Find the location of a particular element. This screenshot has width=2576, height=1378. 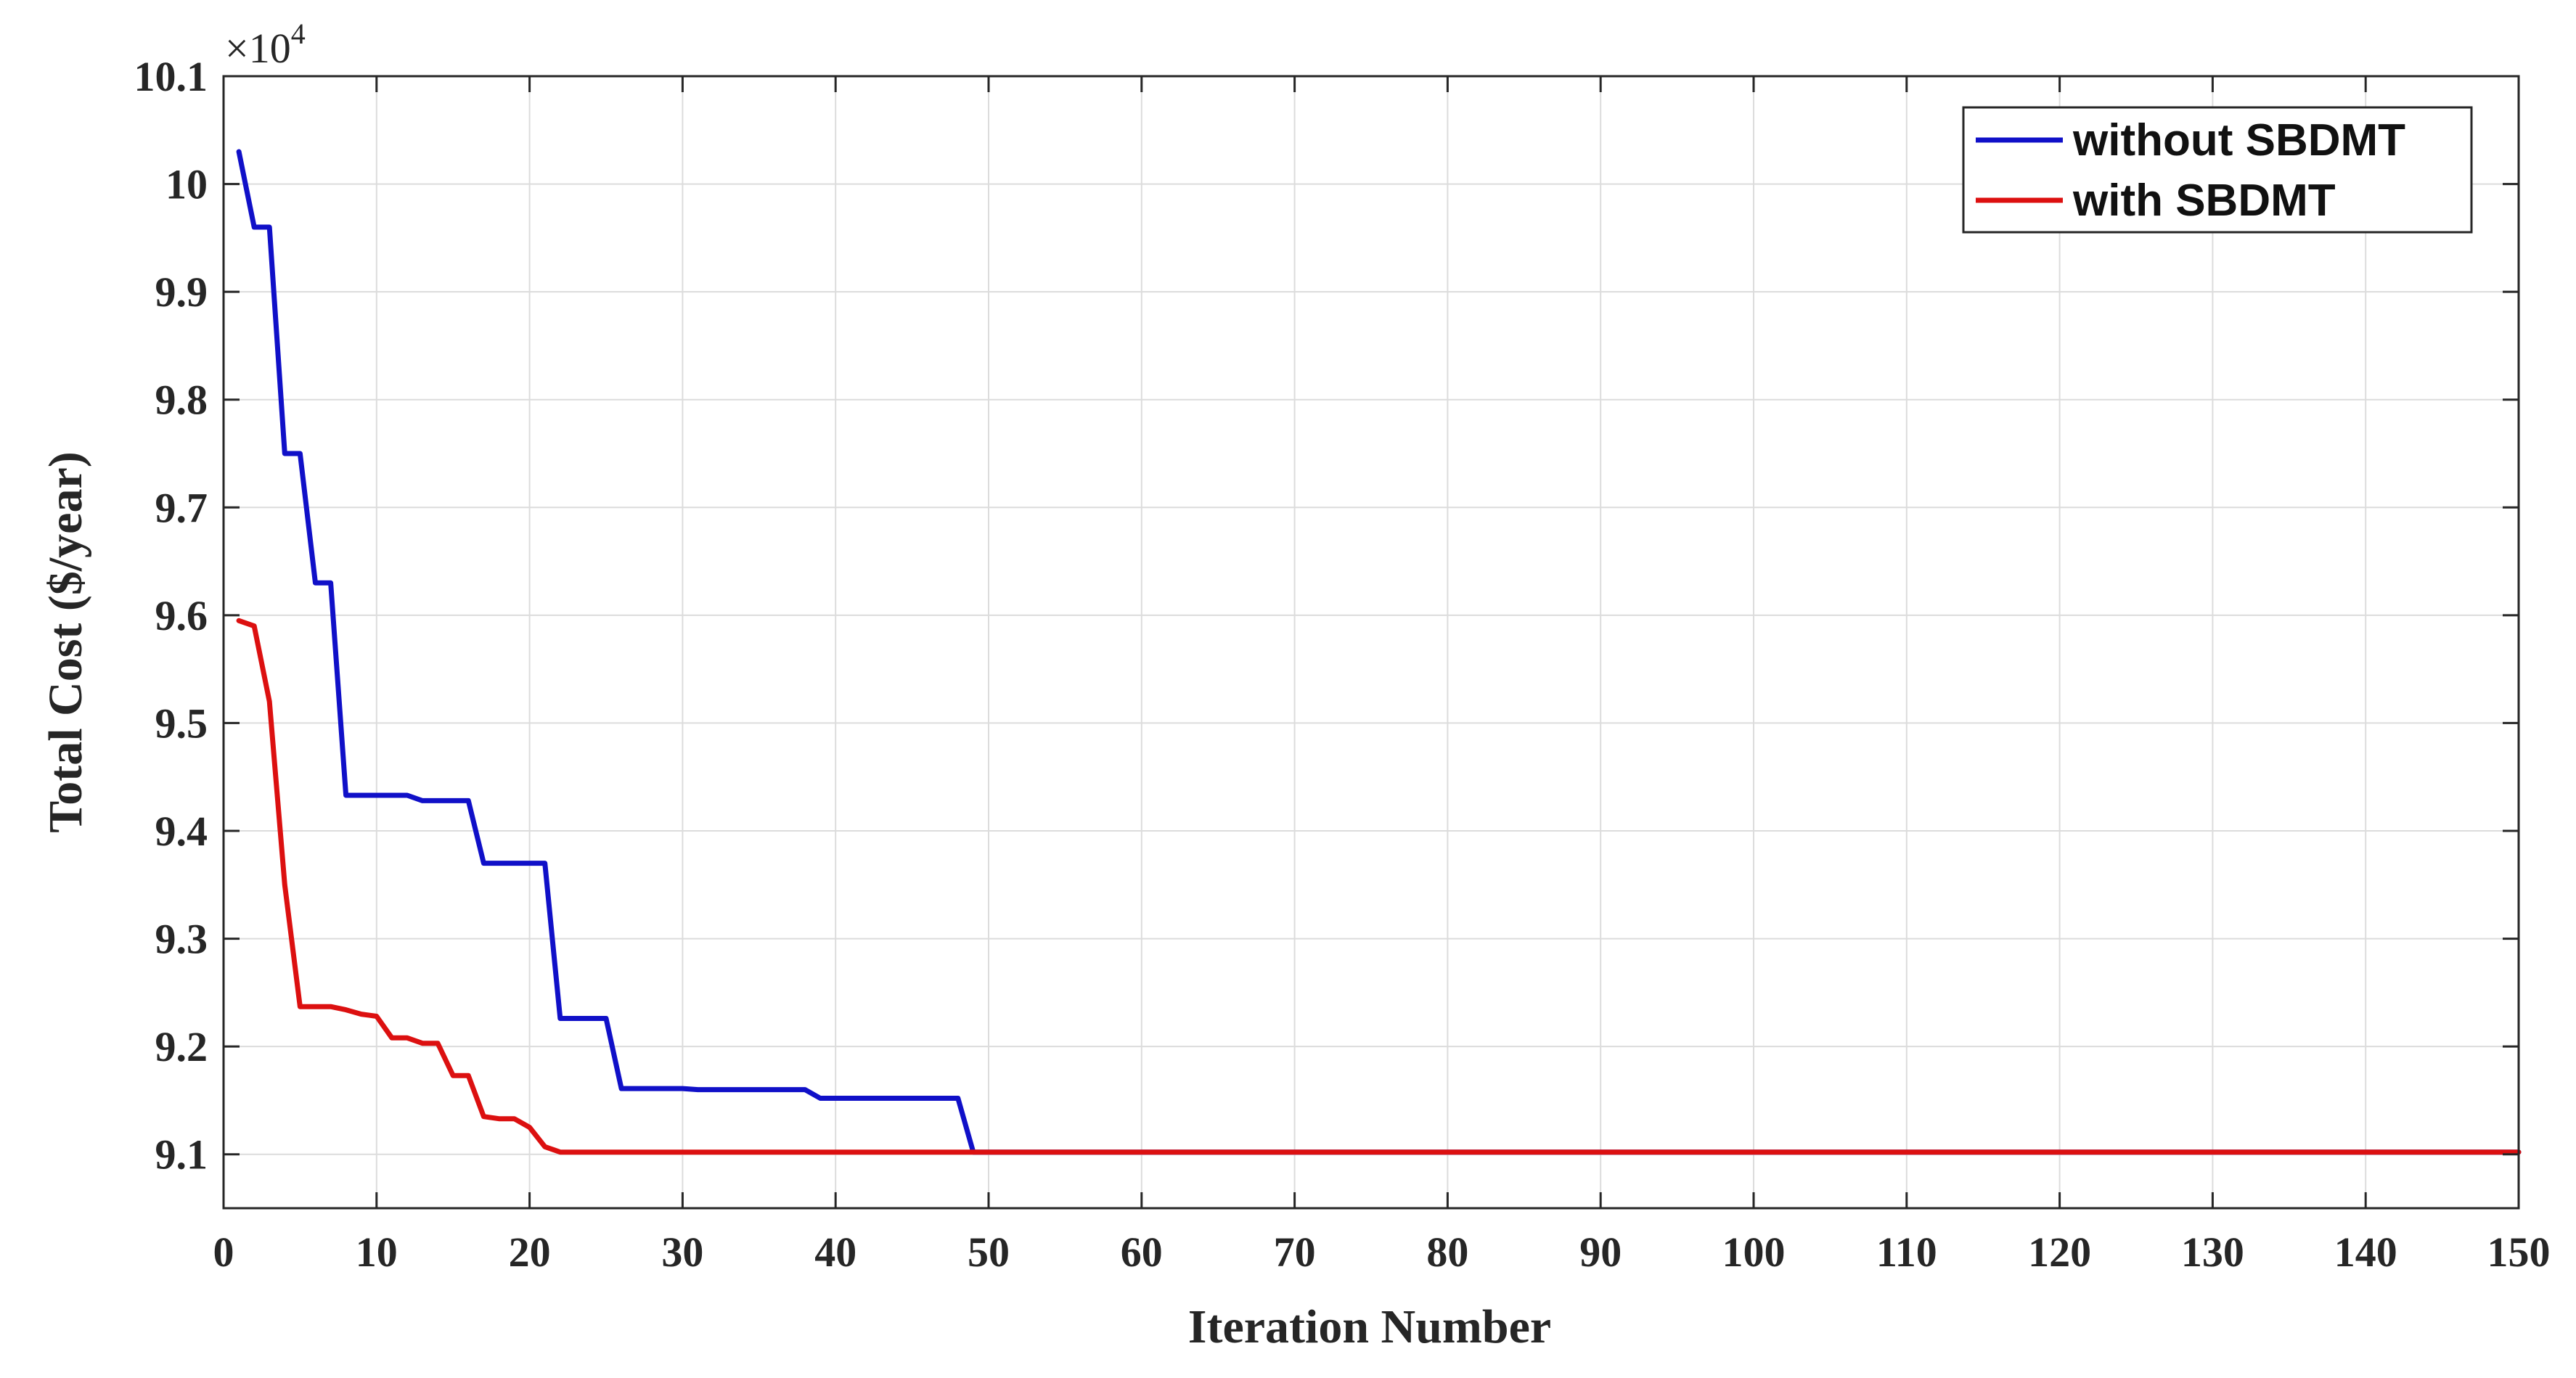

x-tick-label: 150 is located at coordinates (2519, 1253).